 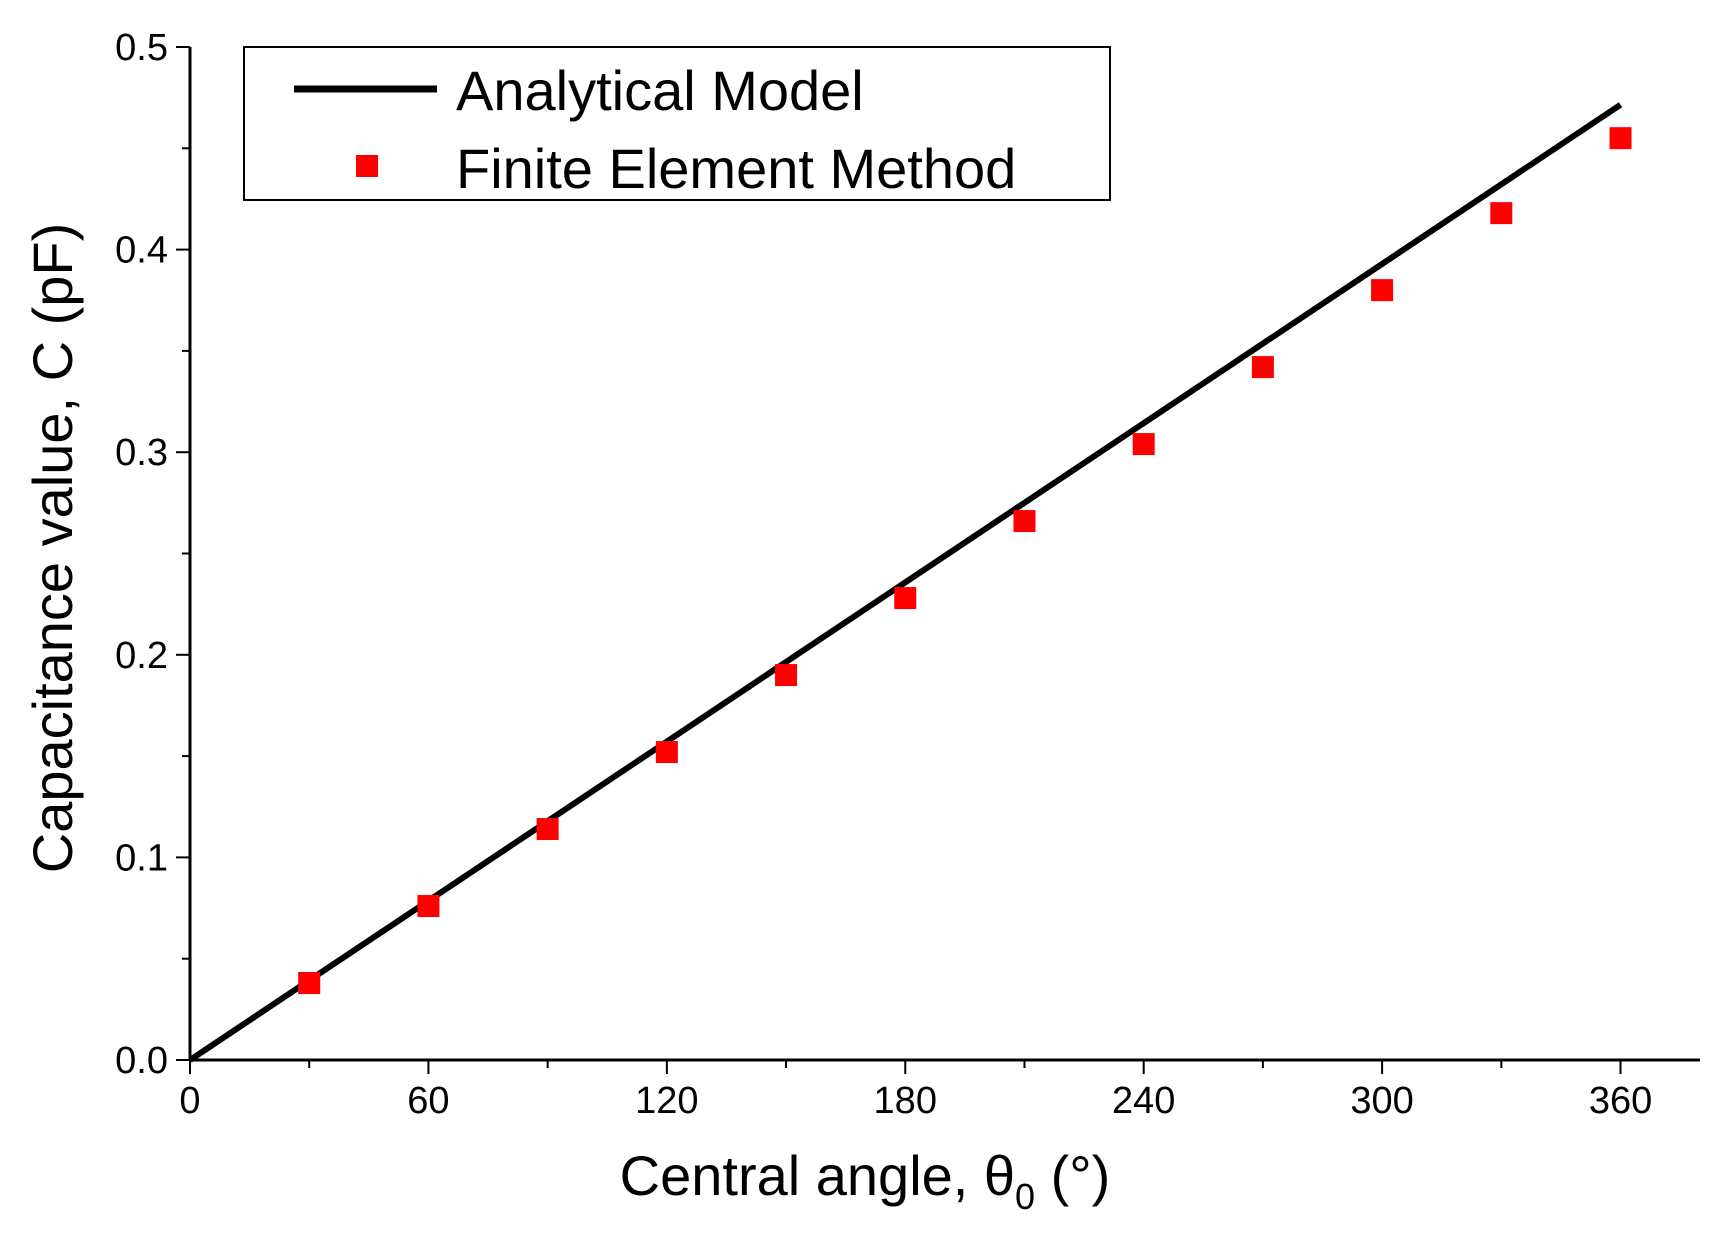 What do you see at coordinates (141, 453) in the screenshot?
I see `y-tick-label: 0.3` at bounding box center [141, 453].